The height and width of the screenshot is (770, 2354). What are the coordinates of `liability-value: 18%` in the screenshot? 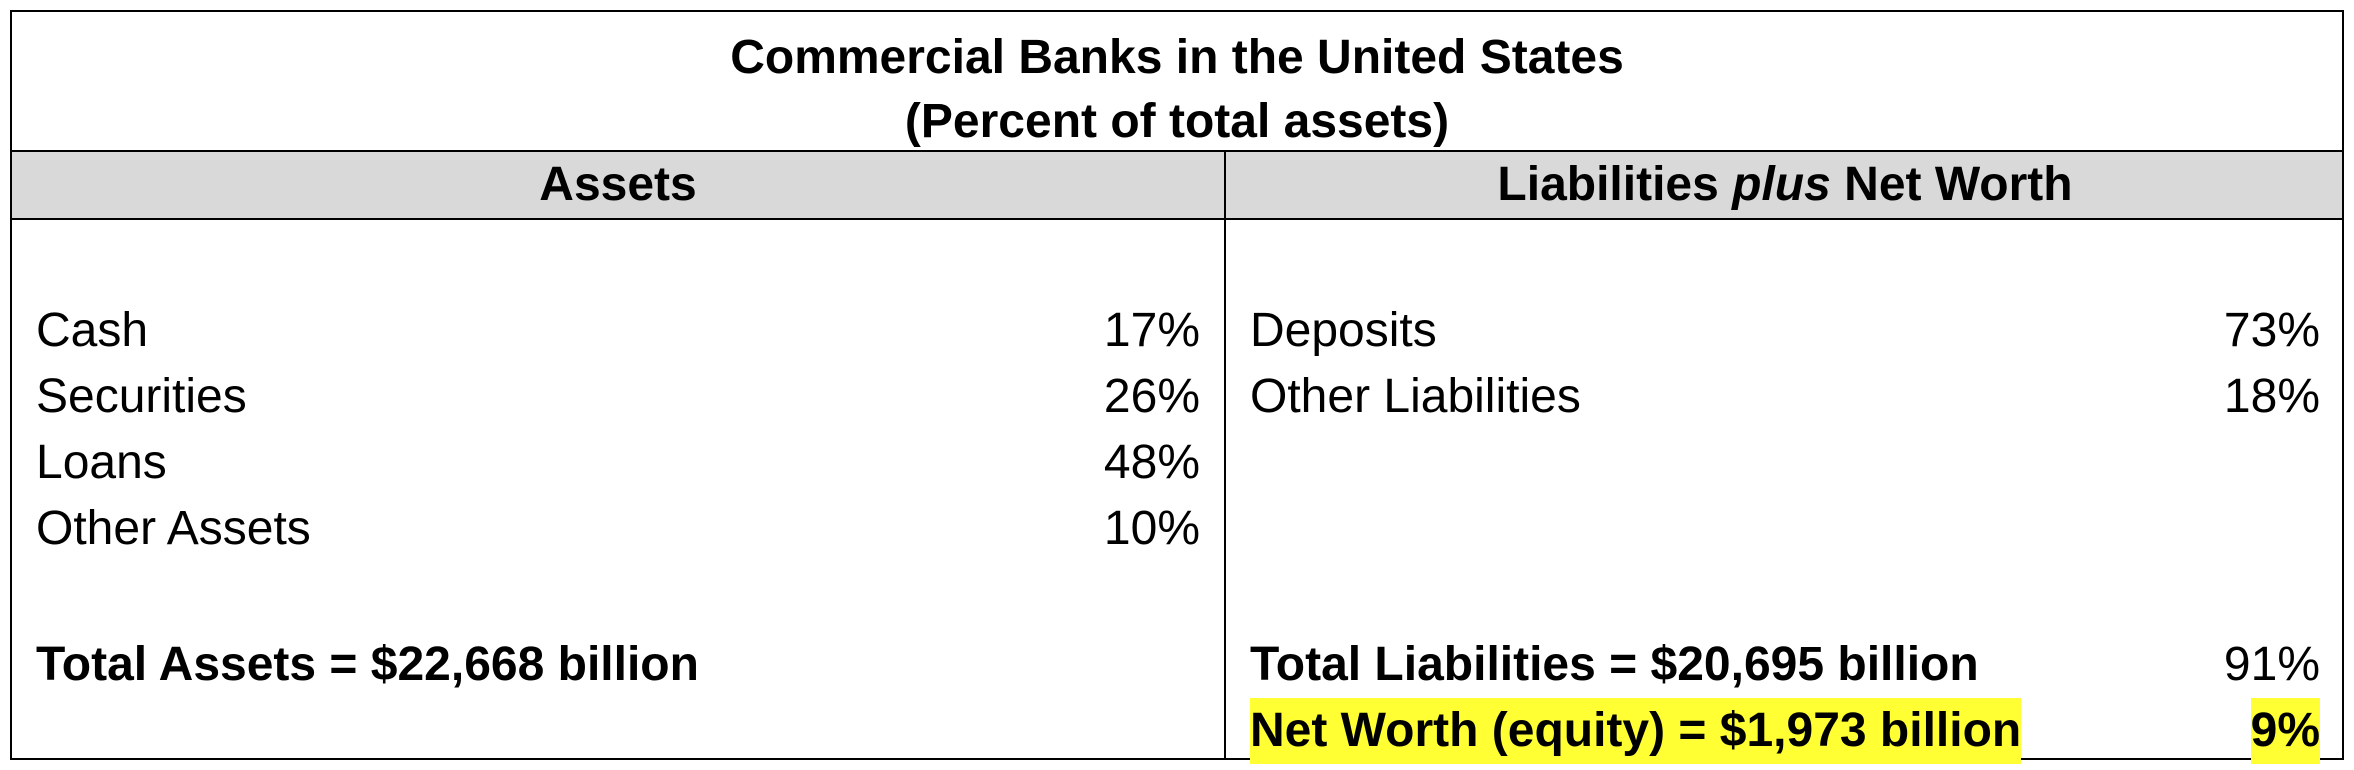 It's located at (2271, 396).